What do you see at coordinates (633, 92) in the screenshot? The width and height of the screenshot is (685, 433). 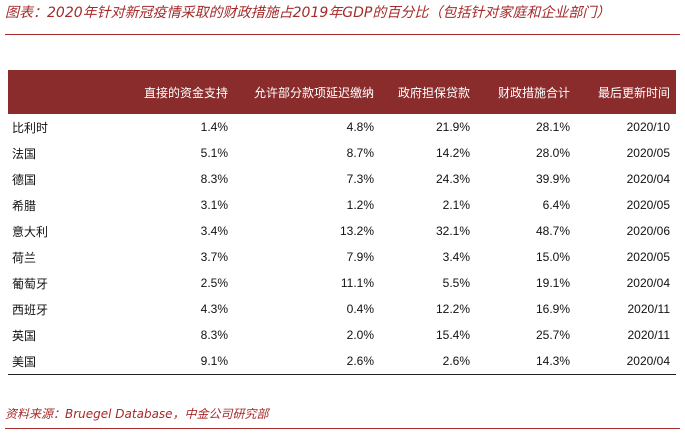 I see `header-last-updated: 最后更新时间` at bounding box center [633, 92].